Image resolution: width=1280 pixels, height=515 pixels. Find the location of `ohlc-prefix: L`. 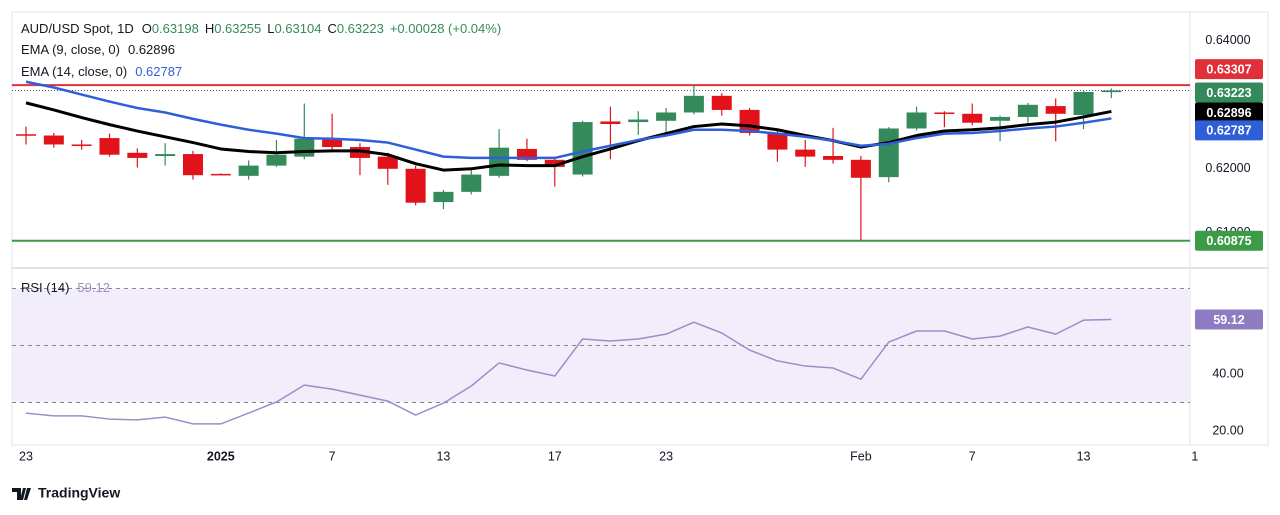

ohlc-prefix: L is located at coordinates (270, 28).